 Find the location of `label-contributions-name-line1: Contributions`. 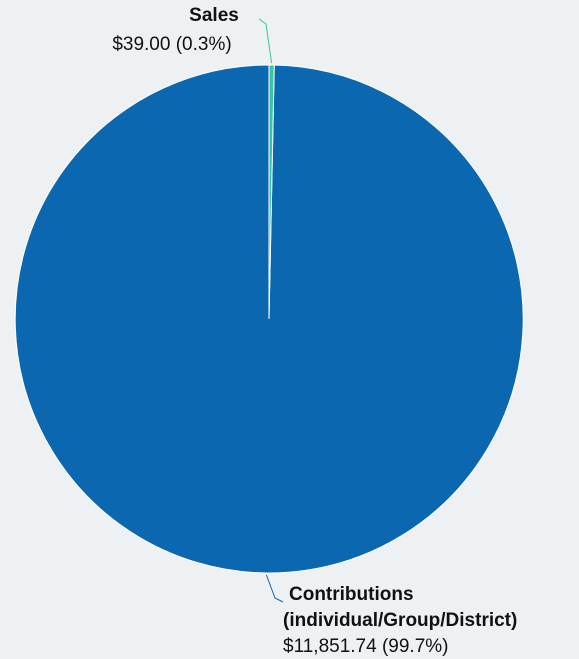

label-contributions-name-line1: Contributions is located at coordinates (351, 594).